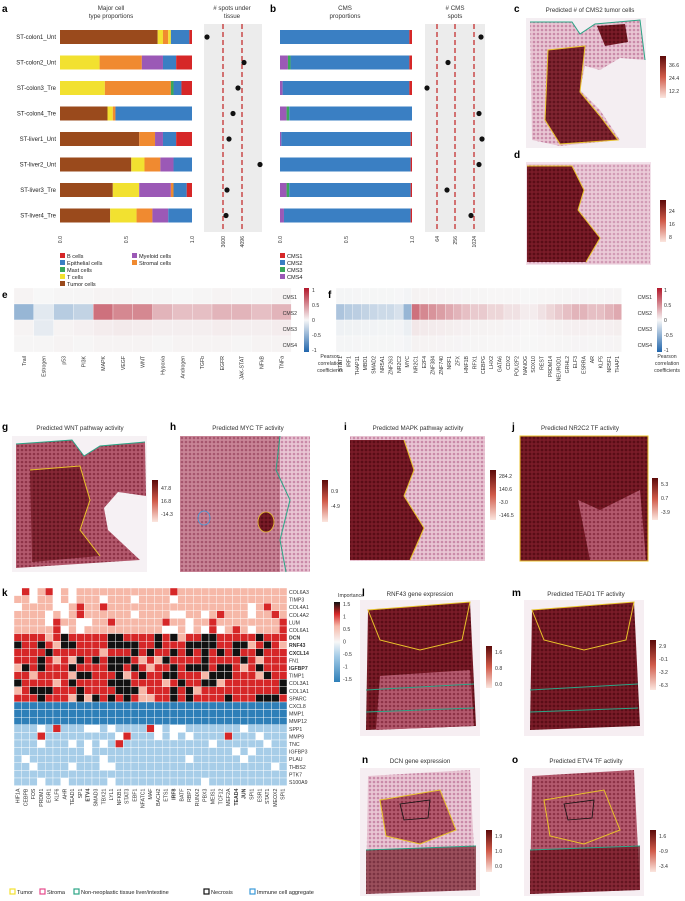 The image size is (685, 901). What do you see at coordinates (579, 810) in the screenshot?
I see `necrosis-outline` at bounding box center [579, 810].